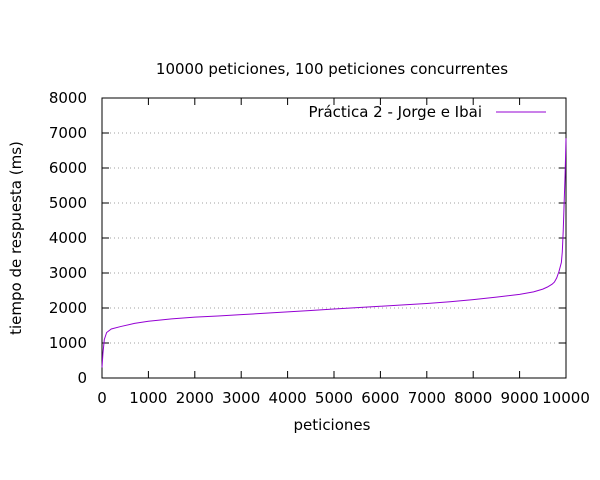 Image resolution: width=600 pixels, height=480 pixels. What do you see at coordinates (68, 203) in the screenshot?
I see `y-tick-label: 5000` at bounding box center [68, 203].